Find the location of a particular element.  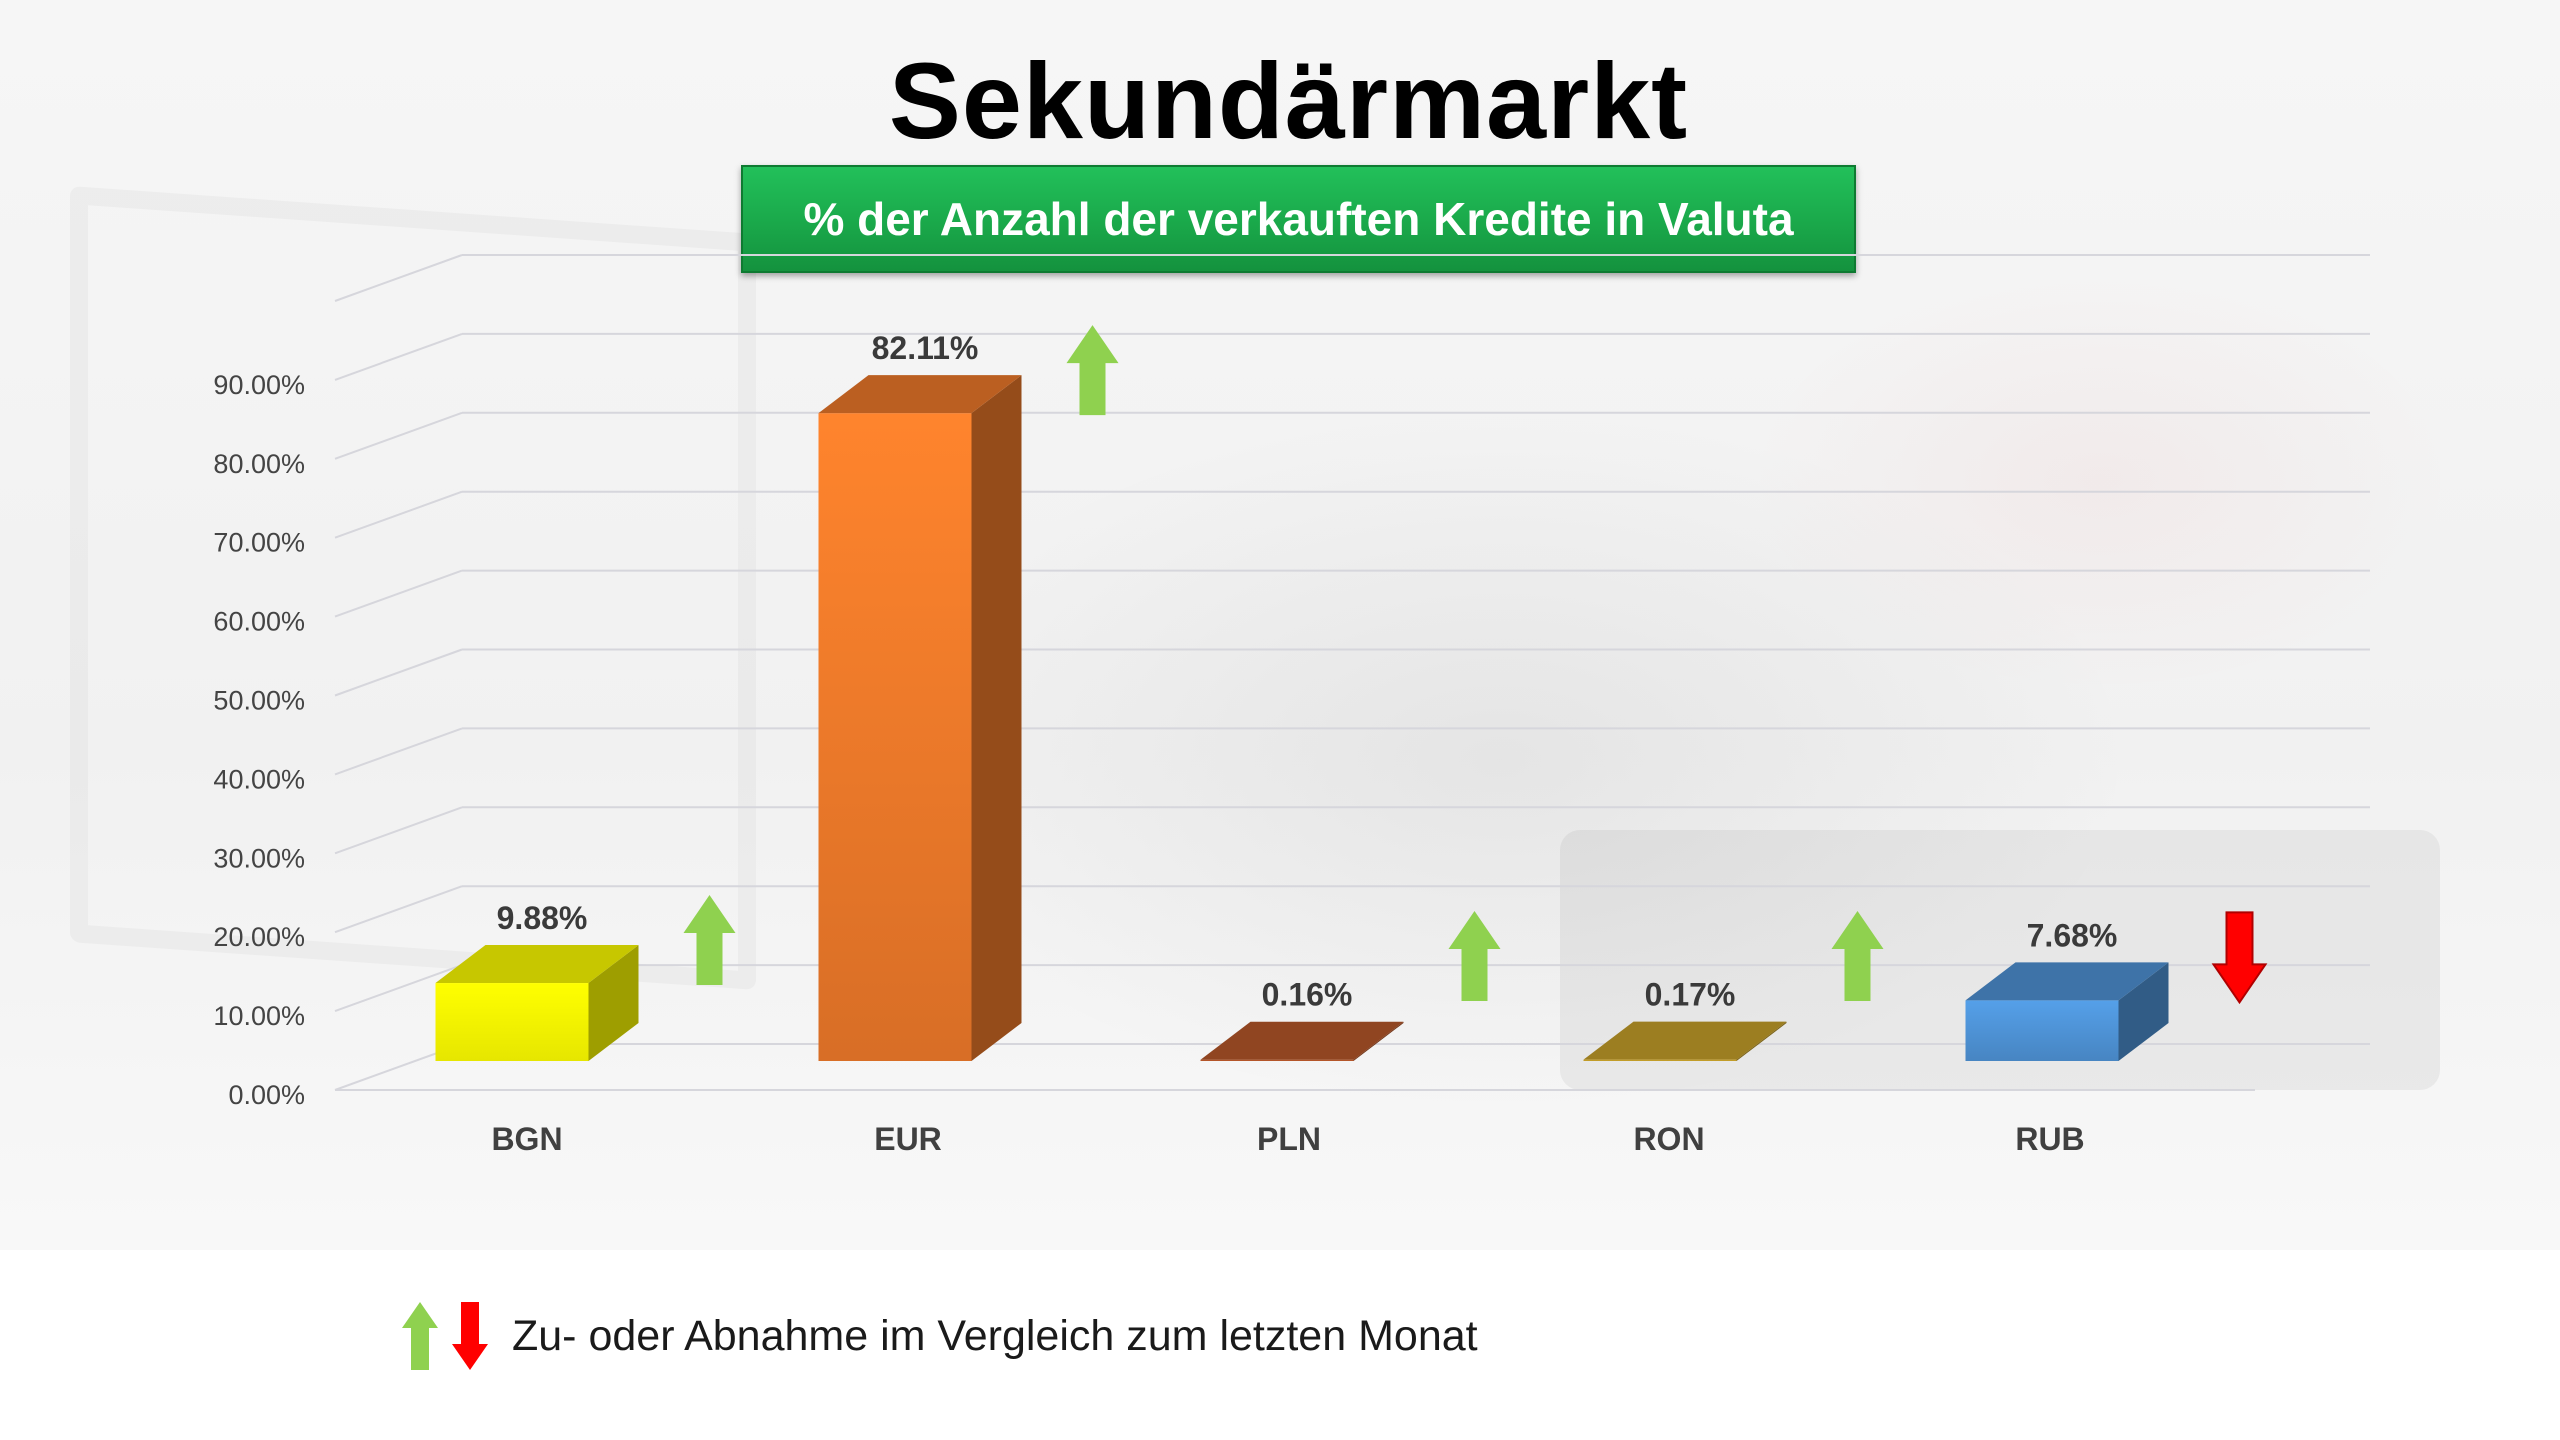

y-tick-label: 10.00% is located at coordinates (259, 1016).